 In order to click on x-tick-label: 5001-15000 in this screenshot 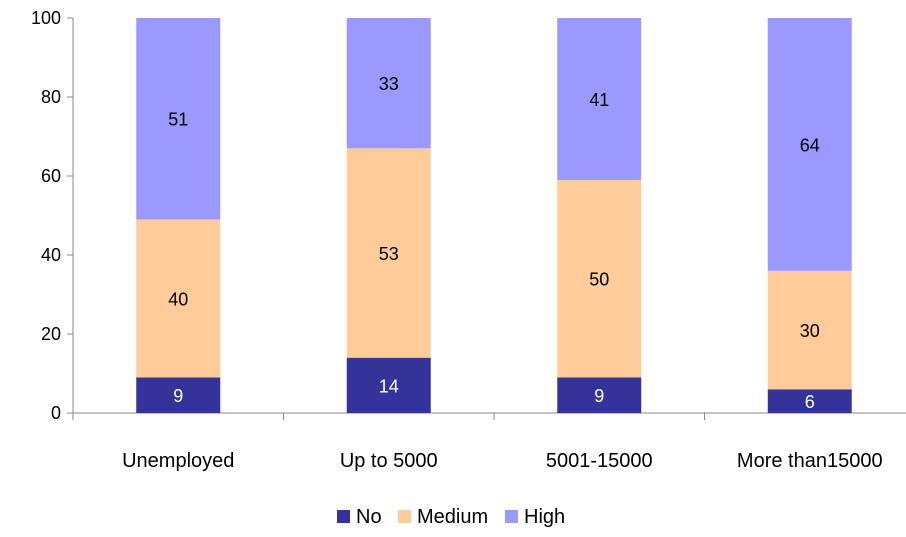, I will do `click(599, 461)`.